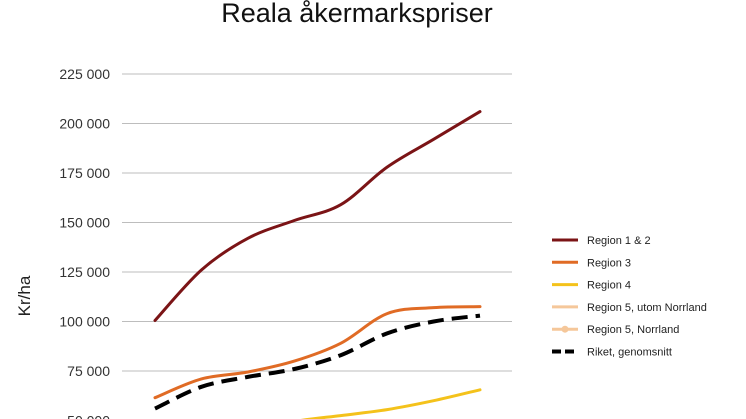 The width and height of the screenshot is (746, 419). What do you see at coordinates (84, 124) in the screenshot?
I see `y-tick-label: 200 000` at bounding box center [84, 124].